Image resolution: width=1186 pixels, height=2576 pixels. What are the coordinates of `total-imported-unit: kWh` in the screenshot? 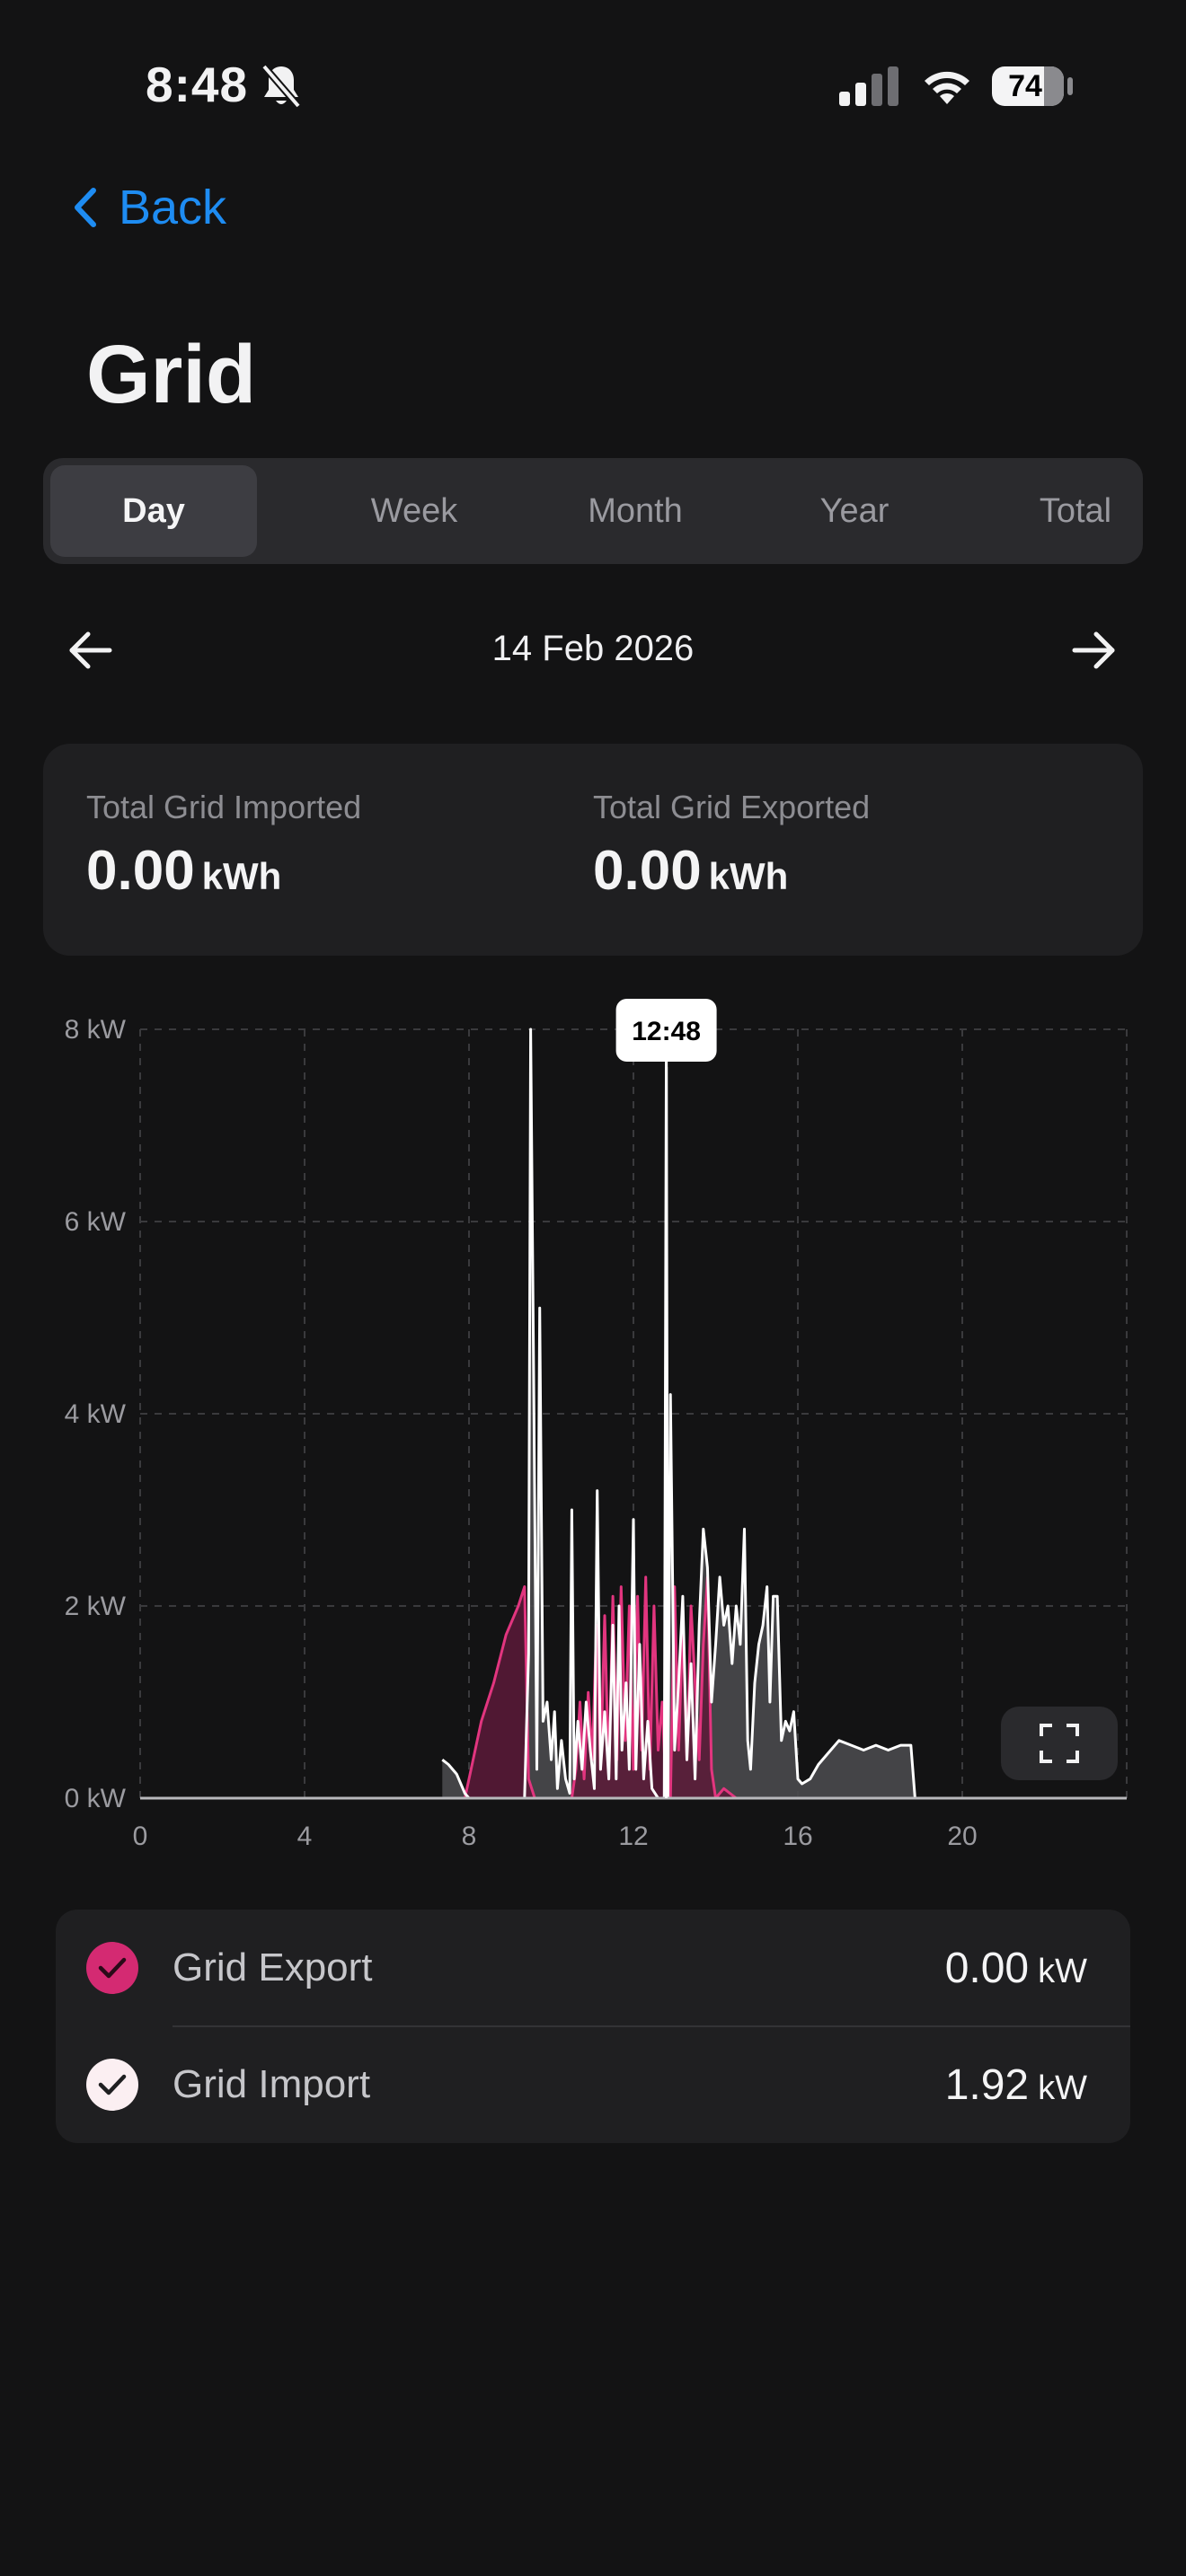 It's located at (241, 876).